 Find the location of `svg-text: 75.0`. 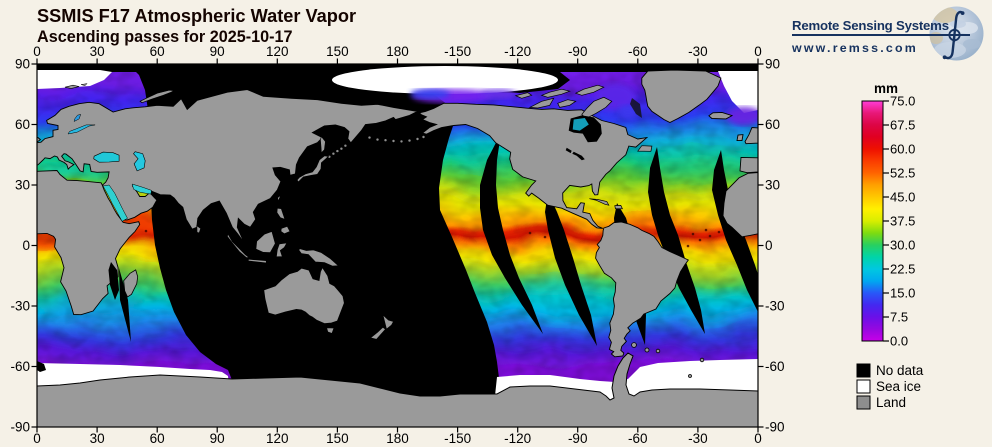

svg-text: 75.0 is located at coordinates (902, 101).